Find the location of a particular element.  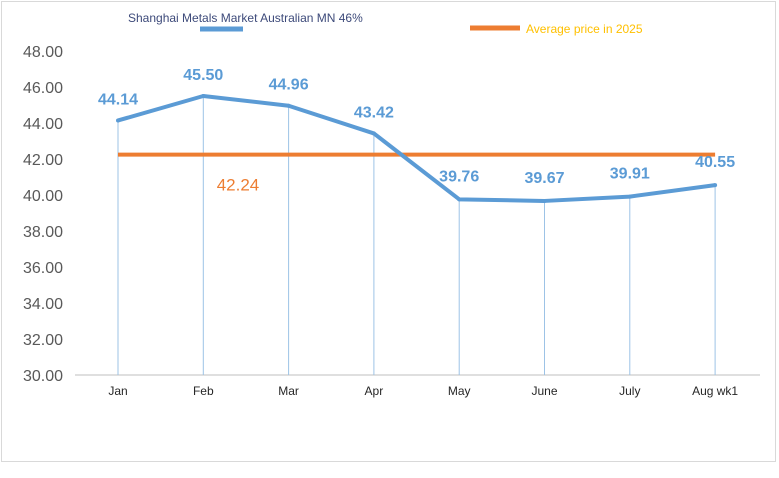

y-tick-label: 44.00 is located at coordinates (43, 124).